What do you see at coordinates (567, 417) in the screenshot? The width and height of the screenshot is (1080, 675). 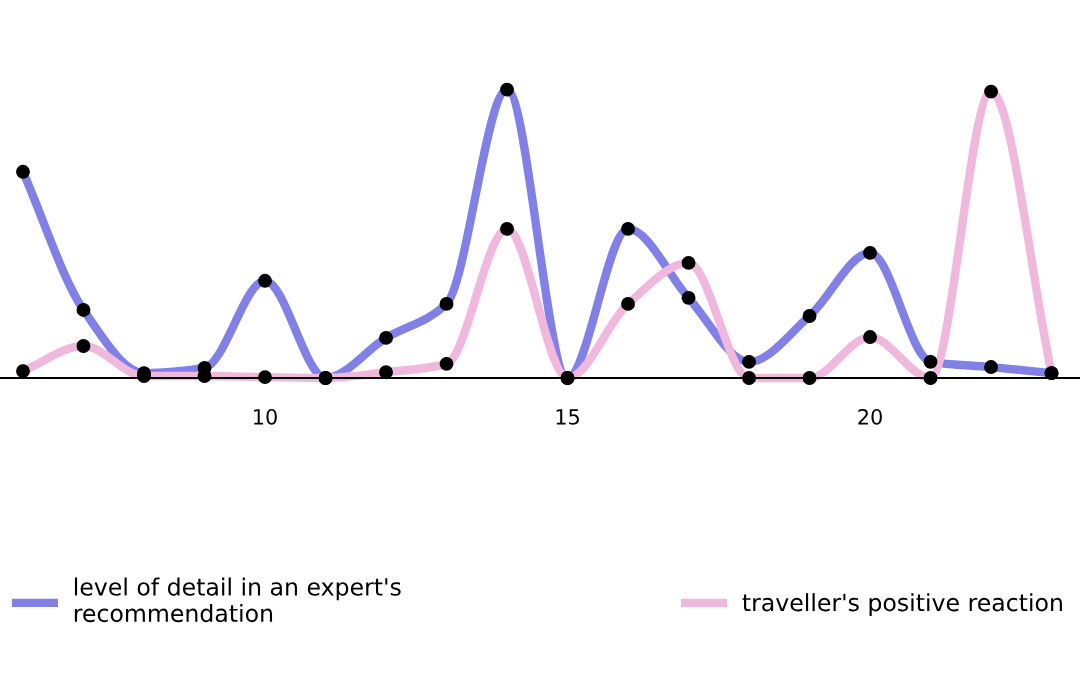 I see `x-tick-label: 15` at bounding box center [567, 417].